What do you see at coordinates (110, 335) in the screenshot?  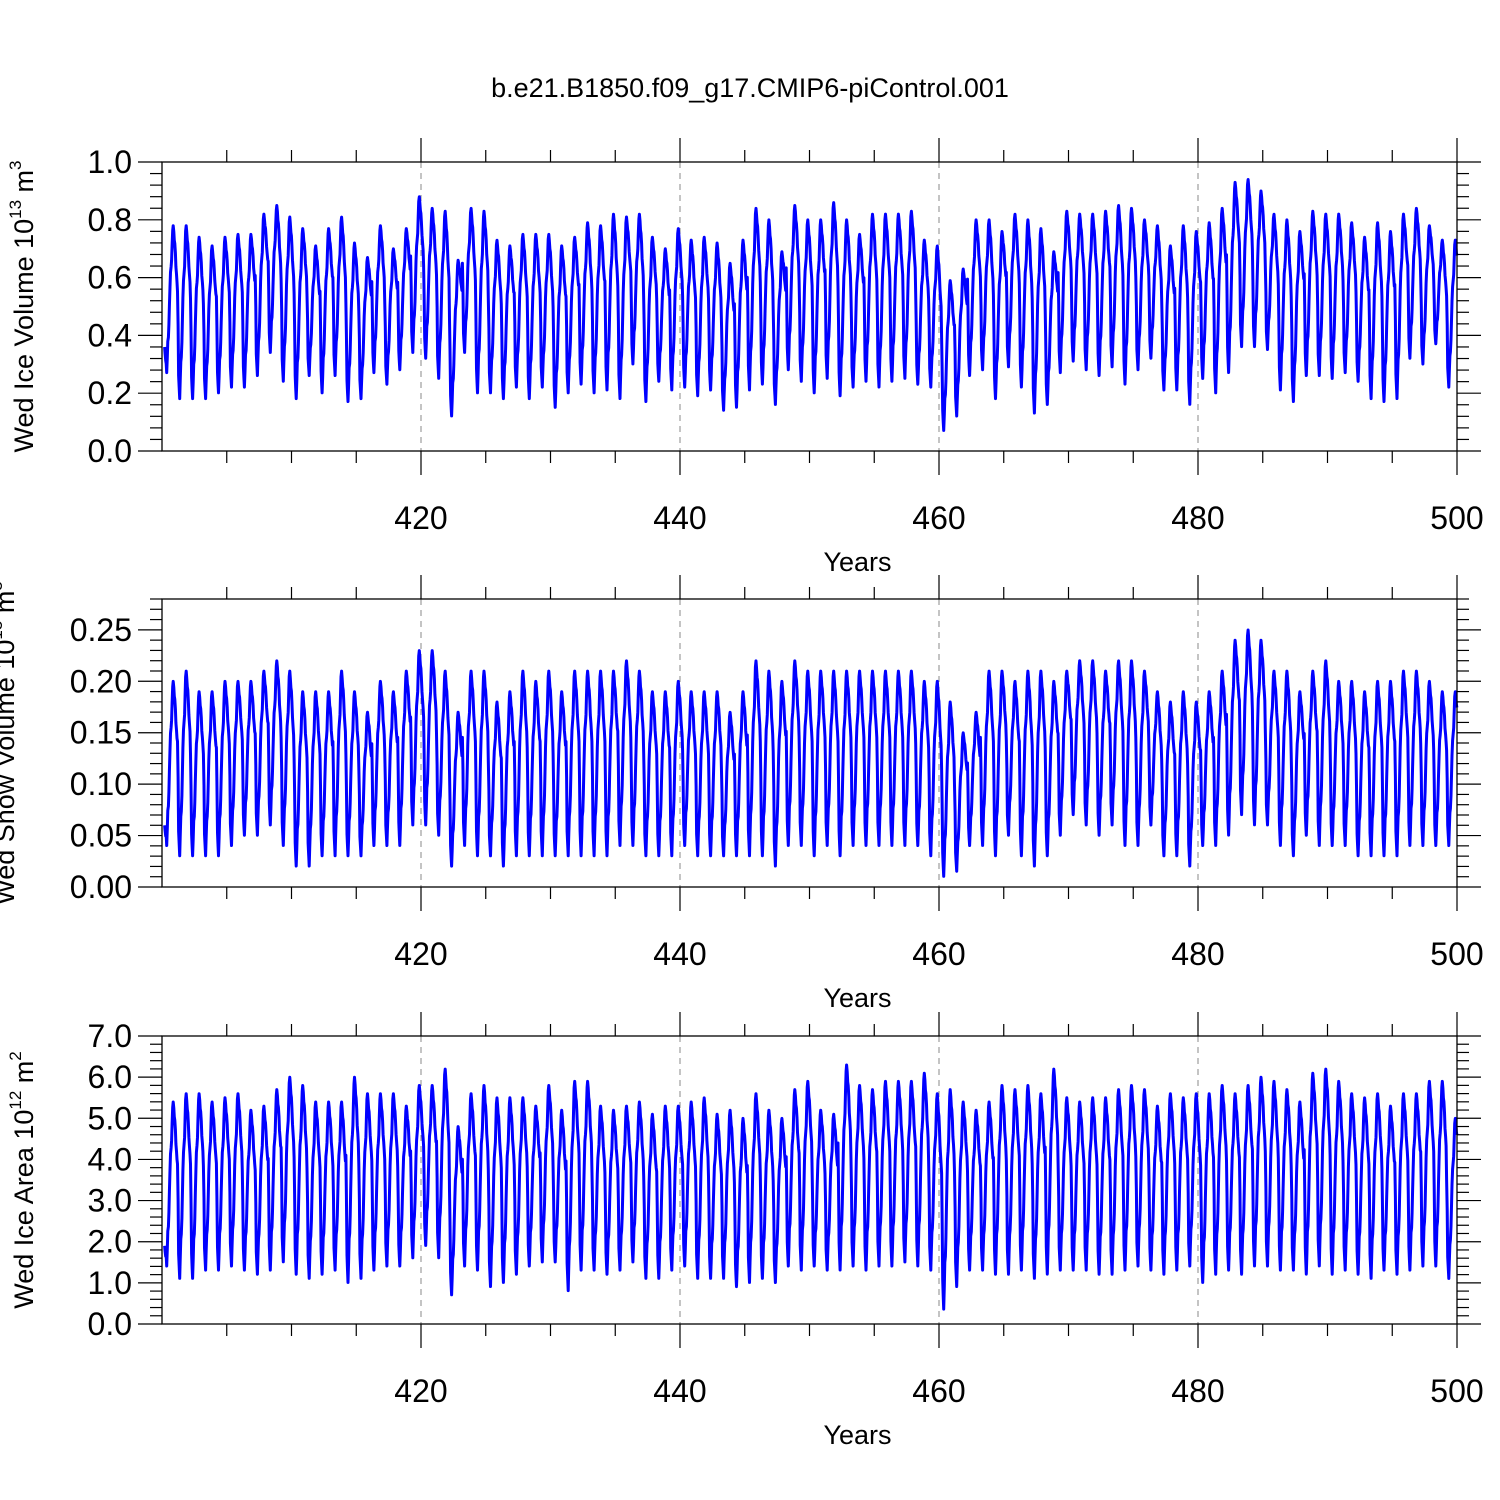 I see `y-tick-label: 0.4` at bounding box center [110, 335].